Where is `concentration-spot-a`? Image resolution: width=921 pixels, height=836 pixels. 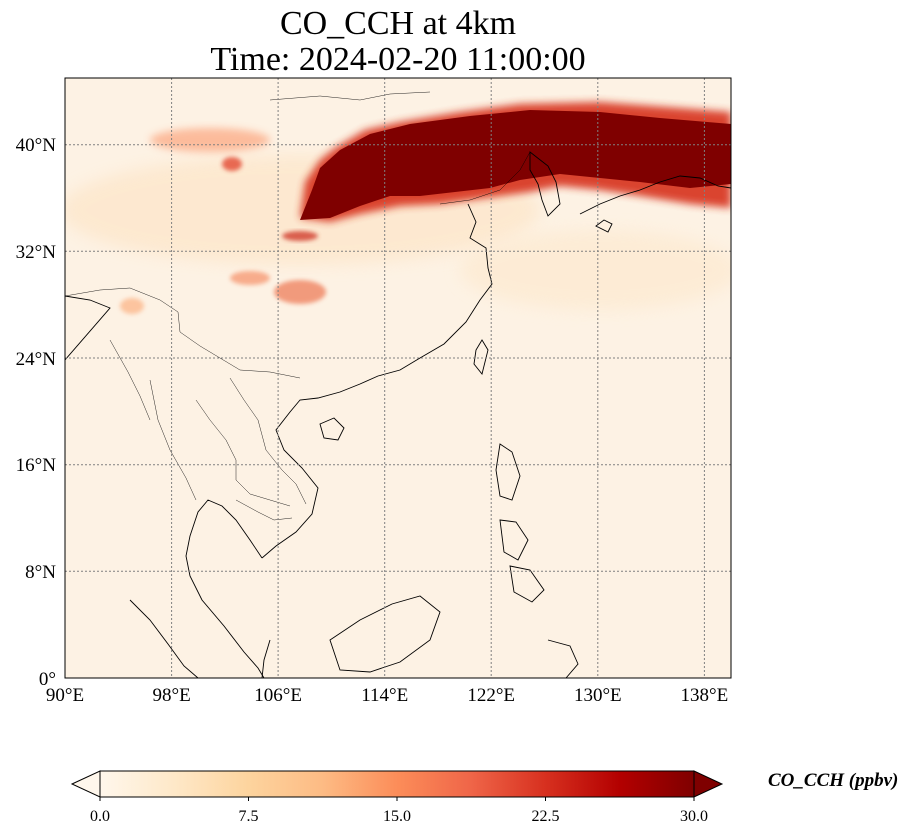
concentration-spot-a is located at coordinates (232, 164).